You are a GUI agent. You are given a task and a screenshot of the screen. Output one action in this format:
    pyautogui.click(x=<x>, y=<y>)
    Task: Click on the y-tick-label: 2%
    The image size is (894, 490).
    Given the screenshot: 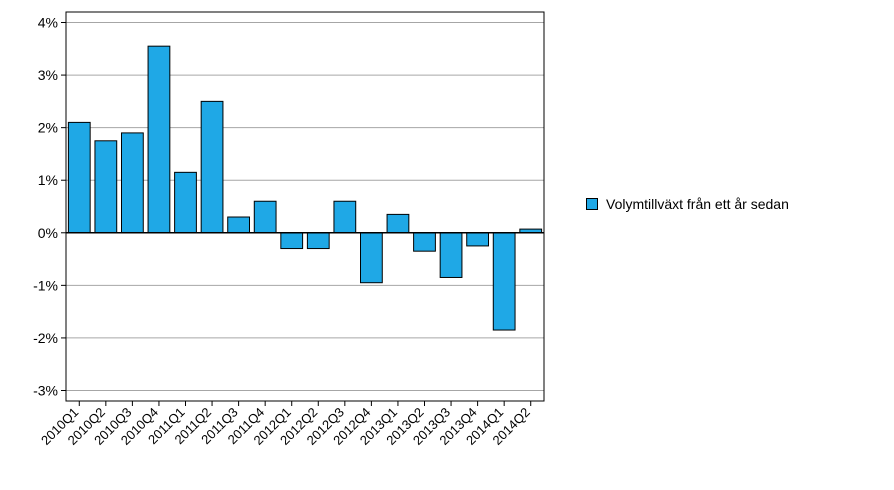 What is the action you would take?
    pyautogui.click(x=48, y=128)
    